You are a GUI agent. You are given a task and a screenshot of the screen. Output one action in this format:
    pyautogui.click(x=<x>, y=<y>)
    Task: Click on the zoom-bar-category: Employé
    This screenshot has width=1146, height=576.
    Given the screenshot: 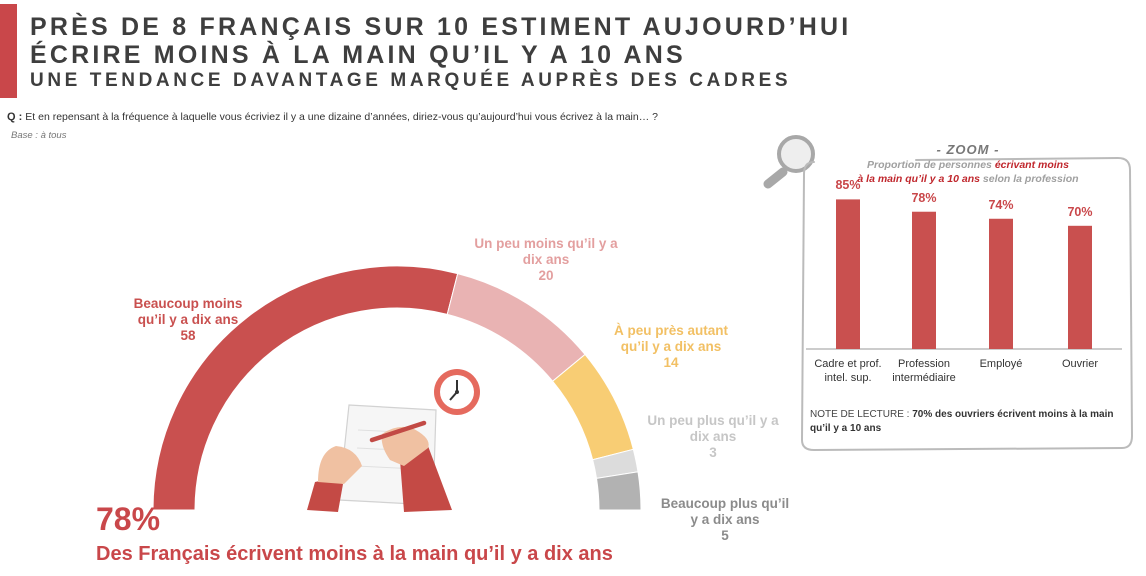 What is the action you would take?
    pyautogui.click(x=1001, y=364)
    